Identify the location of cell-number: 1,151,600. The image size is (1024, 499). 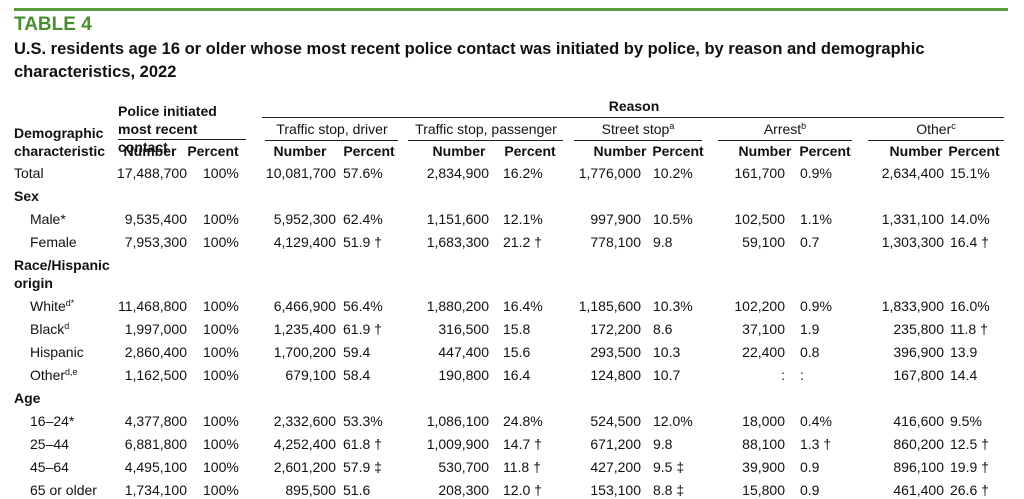
(457, 219).